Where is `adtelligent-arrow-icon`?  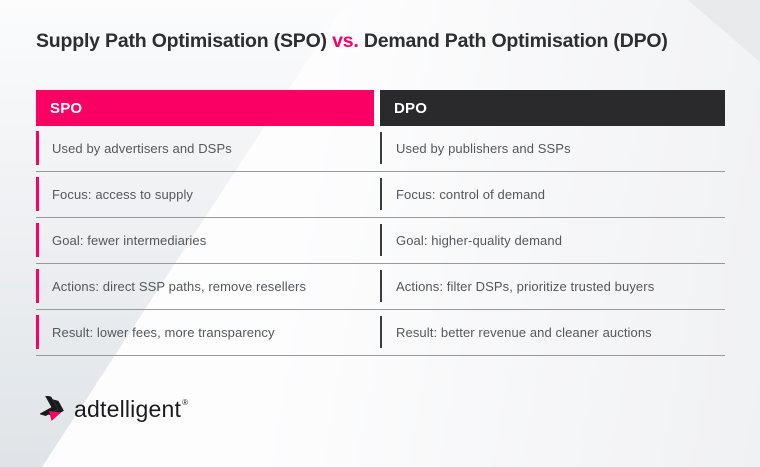 adtelligent-arrow-icon is located at coordinates (56, 410).